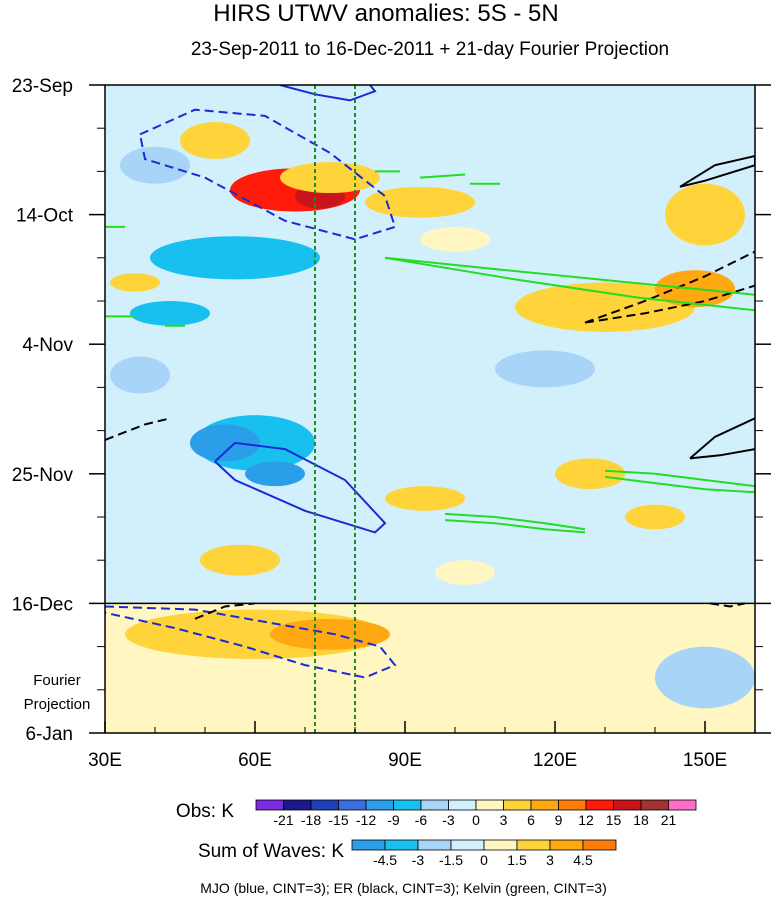 The height and width of the screenshot is (899, 772). Describe the element at coordinates (57, 704) in the screenshot. I see `projection-label: Projection` at that location.